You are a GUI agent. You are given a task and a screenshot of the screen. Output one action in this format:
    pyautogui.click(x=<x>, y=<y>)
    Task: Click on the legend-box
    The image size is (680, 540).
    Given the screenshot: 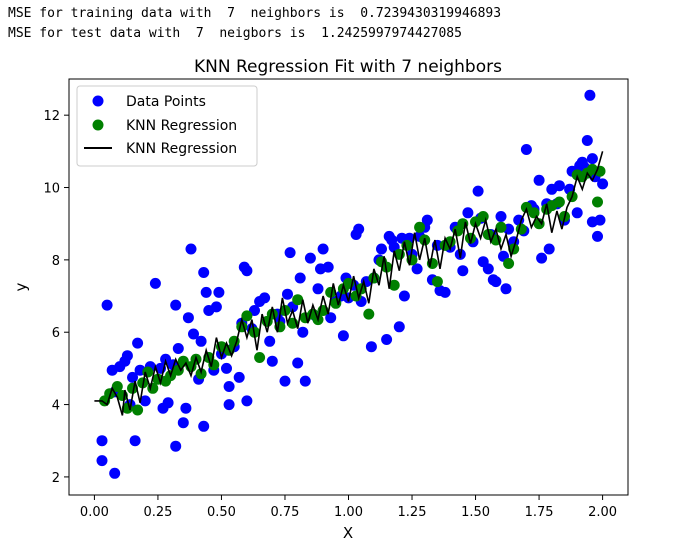 What is the action you would take?
    pyautogui.click(x=167, y=126)
    